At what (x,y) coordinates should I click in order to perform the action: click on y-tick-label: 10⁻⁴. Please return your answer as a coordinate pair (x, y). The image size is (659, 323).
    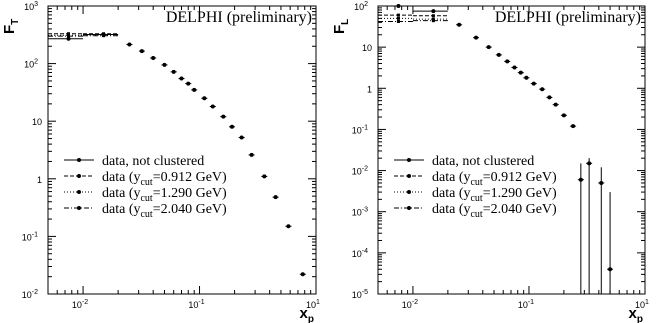
    Looking at the image, I should click on (360, 253).